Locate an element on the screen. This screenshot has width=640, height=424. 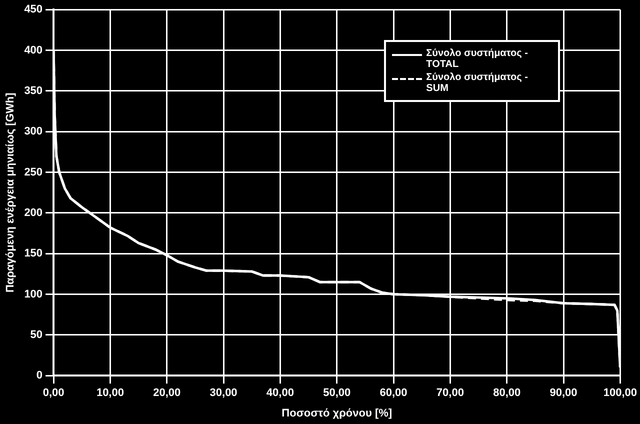
y-tick-label: 450 is located at coordinates (33, 10).